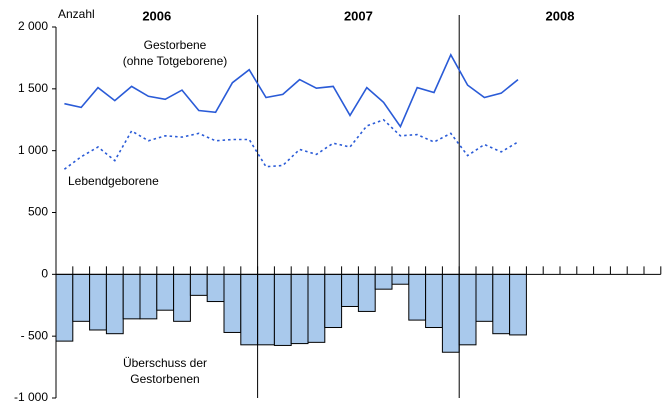  Describe the element at coordinates (156, 15) in the screenshot. I see `year-label: 2006` at that location.